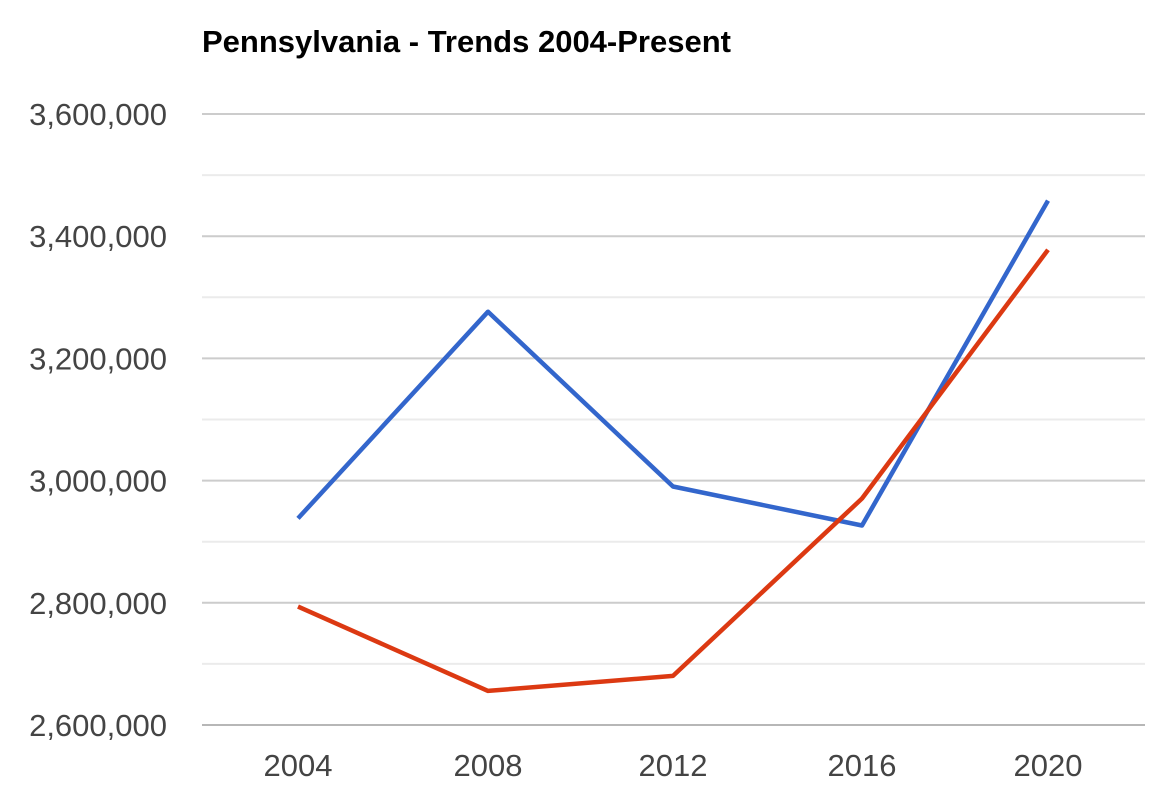  Describe the element at coordinates (488, 765) in the screenshot. I see `x-tick-label: 2008` at that location.